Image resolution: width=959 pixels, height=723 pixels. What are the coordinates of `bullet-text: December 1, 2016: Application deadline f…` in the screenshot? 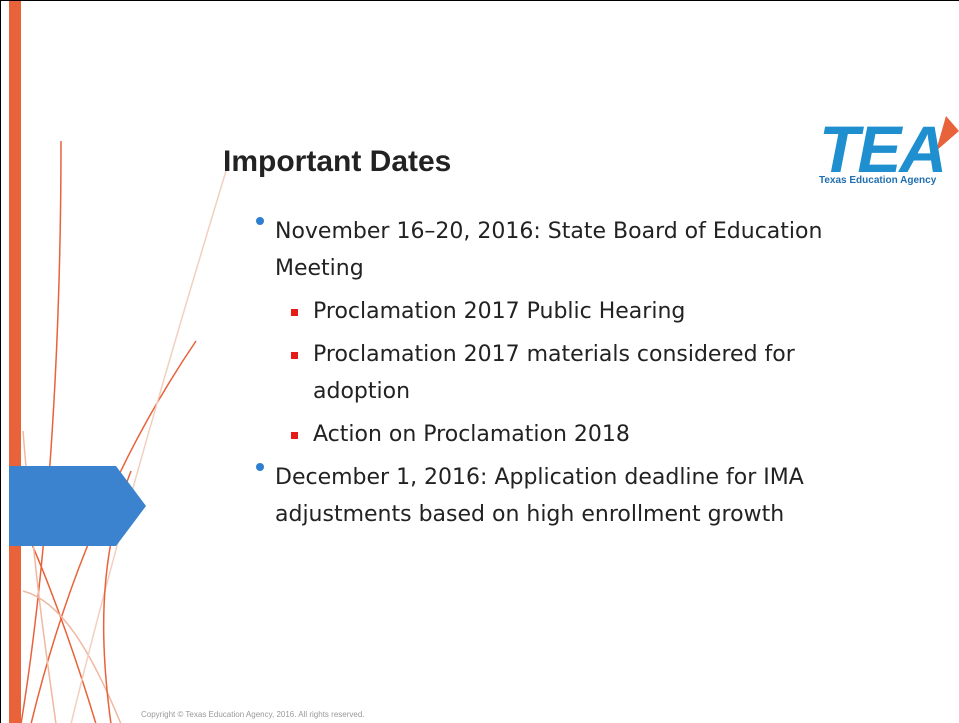 It's located at (539, 496).